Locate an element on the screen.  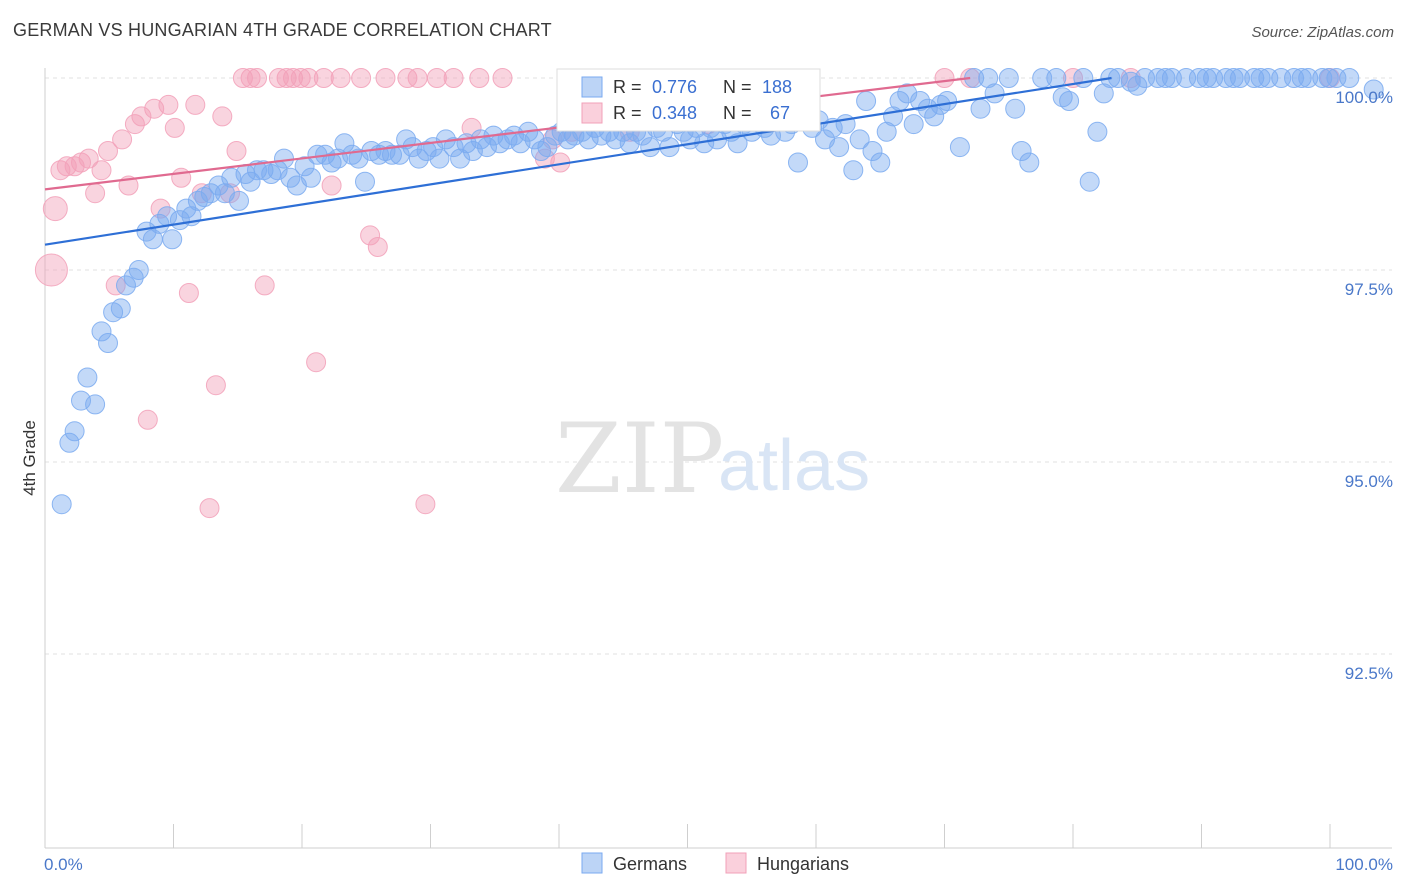
germans-r-value: 0.776 is located at coordinates (674, 87).